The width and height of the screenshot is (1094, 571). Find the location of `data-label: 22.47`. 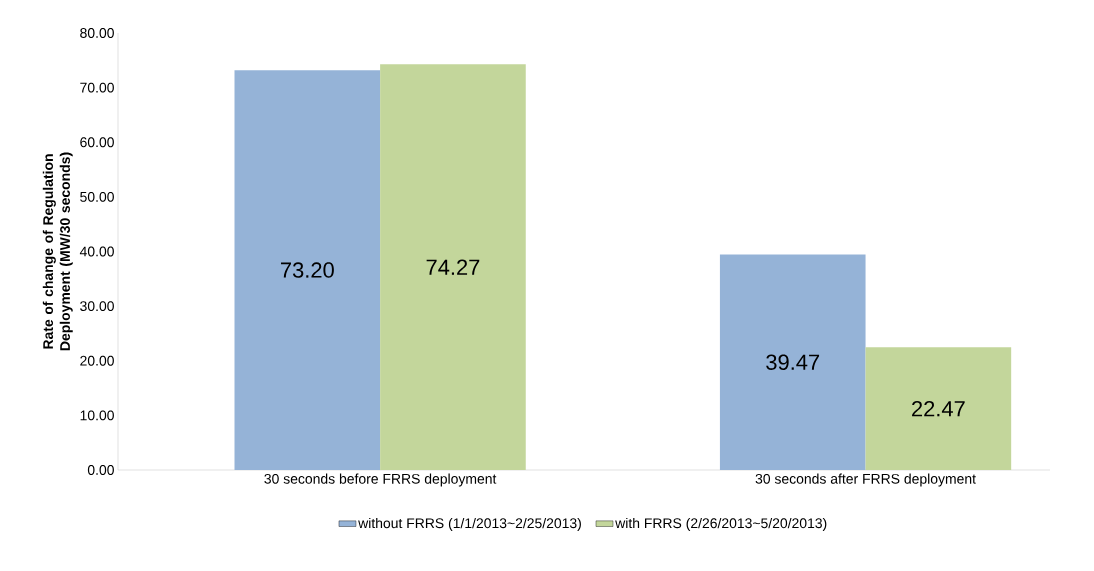

data-label: 22.47 is located at coordinates (938, 408).